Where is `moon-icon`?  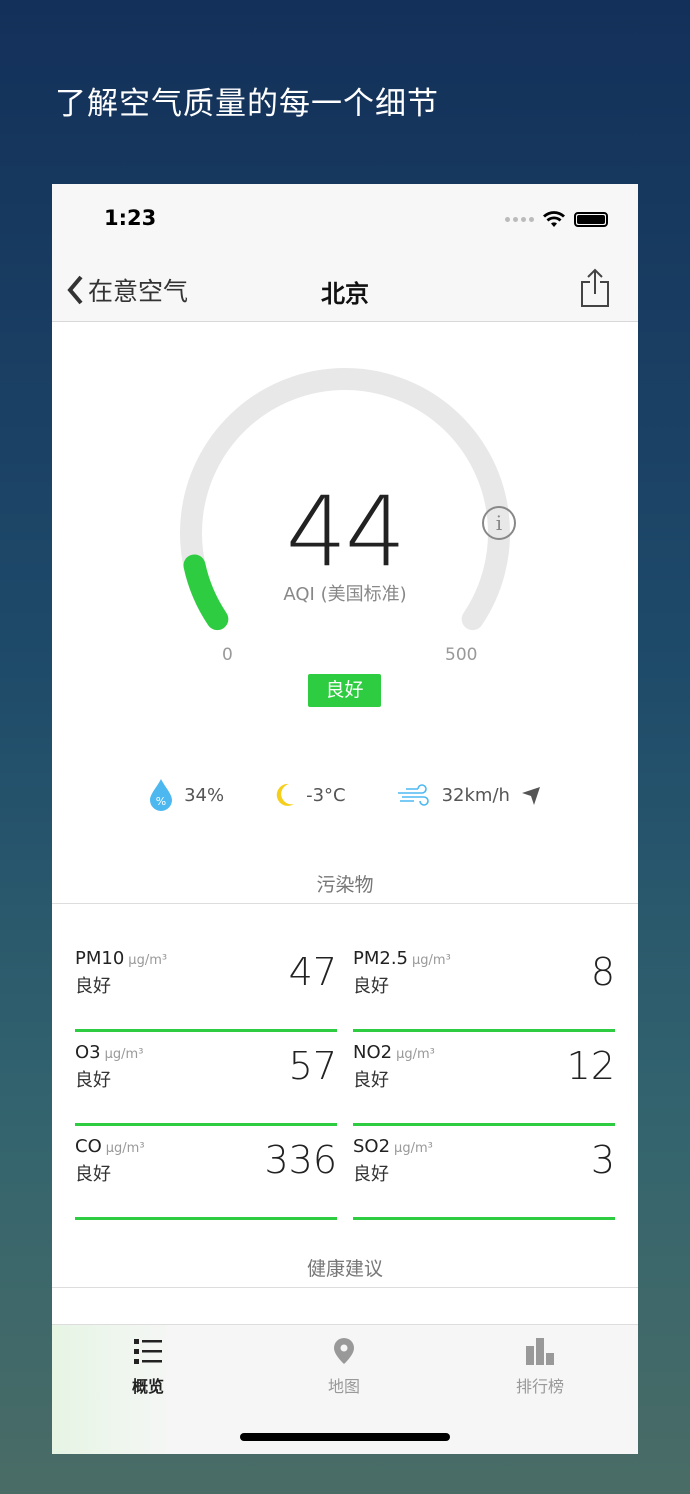
moon-icon is located at coordinates (285, 794).